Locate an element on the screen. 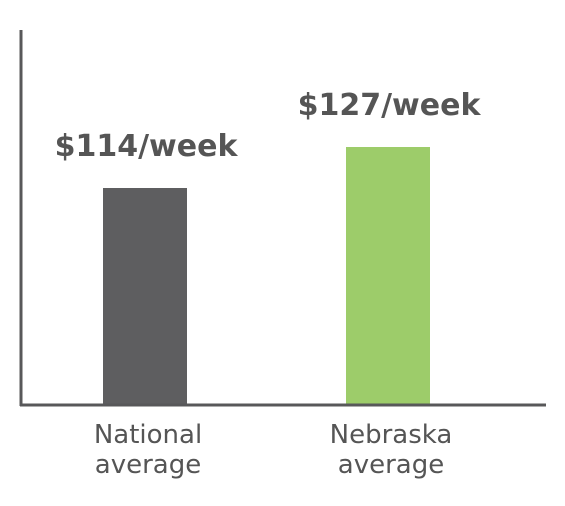 The height and width of the screenshot is (506, 565). category-label-national: National average is located at coordinates (148, 450).